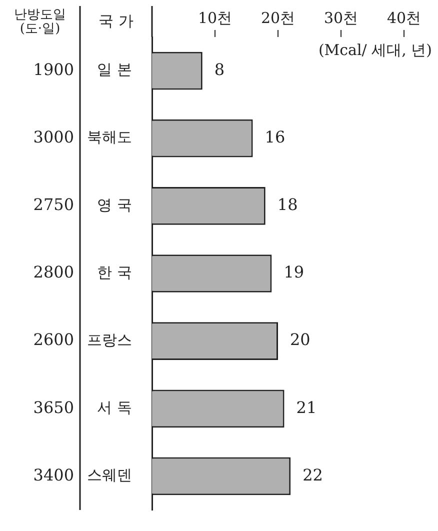 The width and height of the screenshot is (438, 531). I want to click on data-label: 20, so click(300, 340).